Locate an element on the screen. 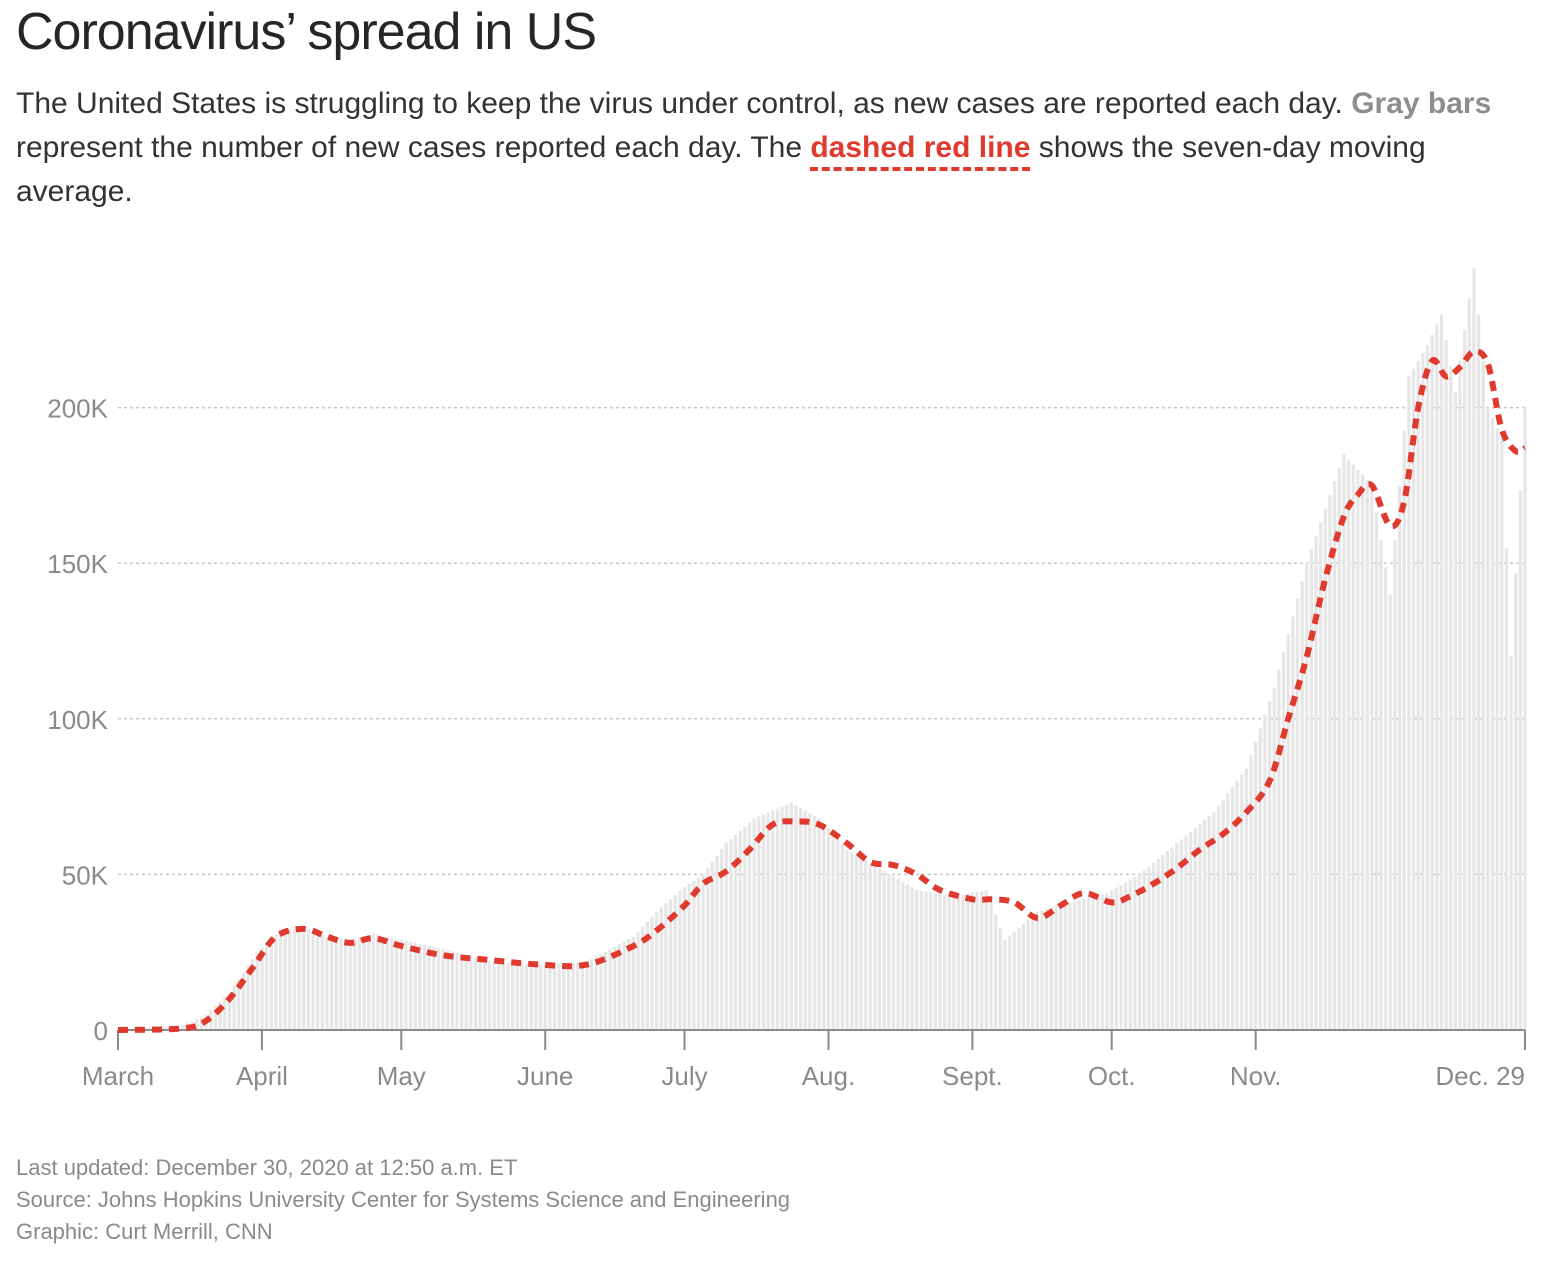  x-tick-label: June is located at coordinates (545, 1076).